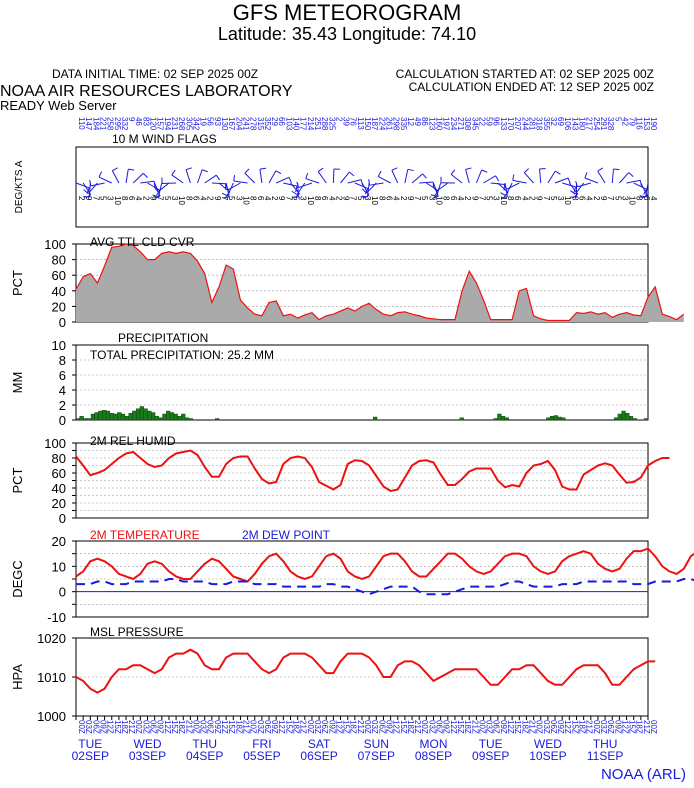 This screenshot has width=694, height=788. What do you see at coordinates (639, 123) in the screenshot?
I see `wind-dir-label: 116` at bounding box center [639, 123].